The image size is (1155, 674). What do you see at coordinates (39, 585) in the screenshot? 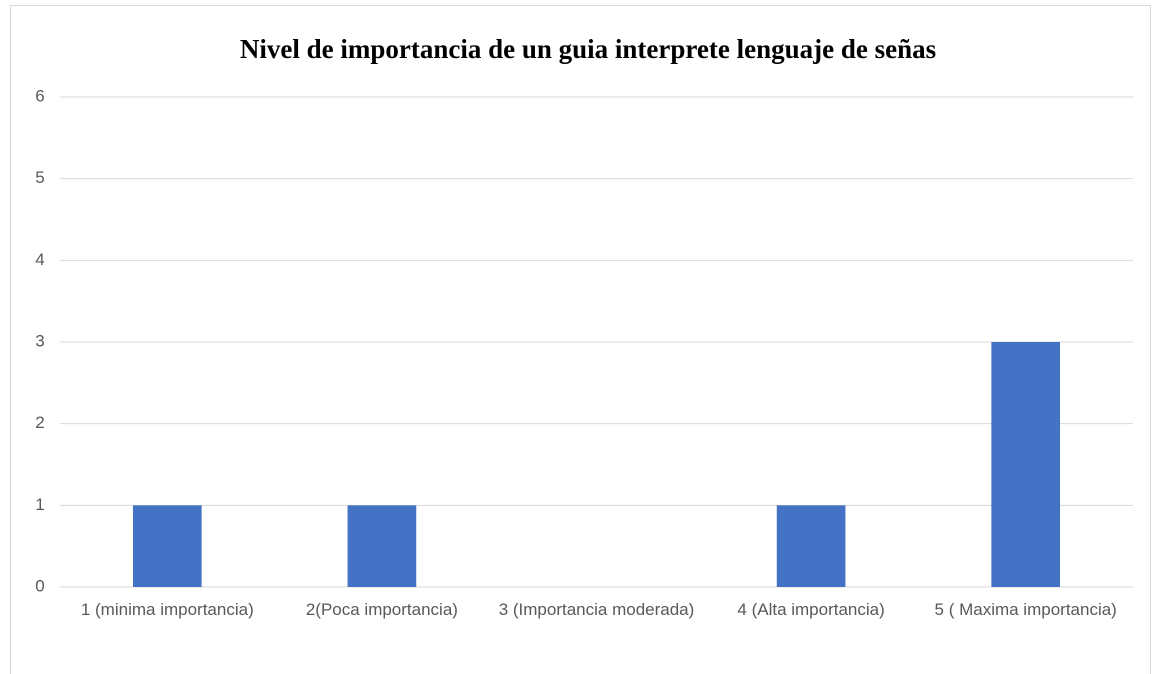
I see `y-tick-label: 0` at bounding box center [39, 585].